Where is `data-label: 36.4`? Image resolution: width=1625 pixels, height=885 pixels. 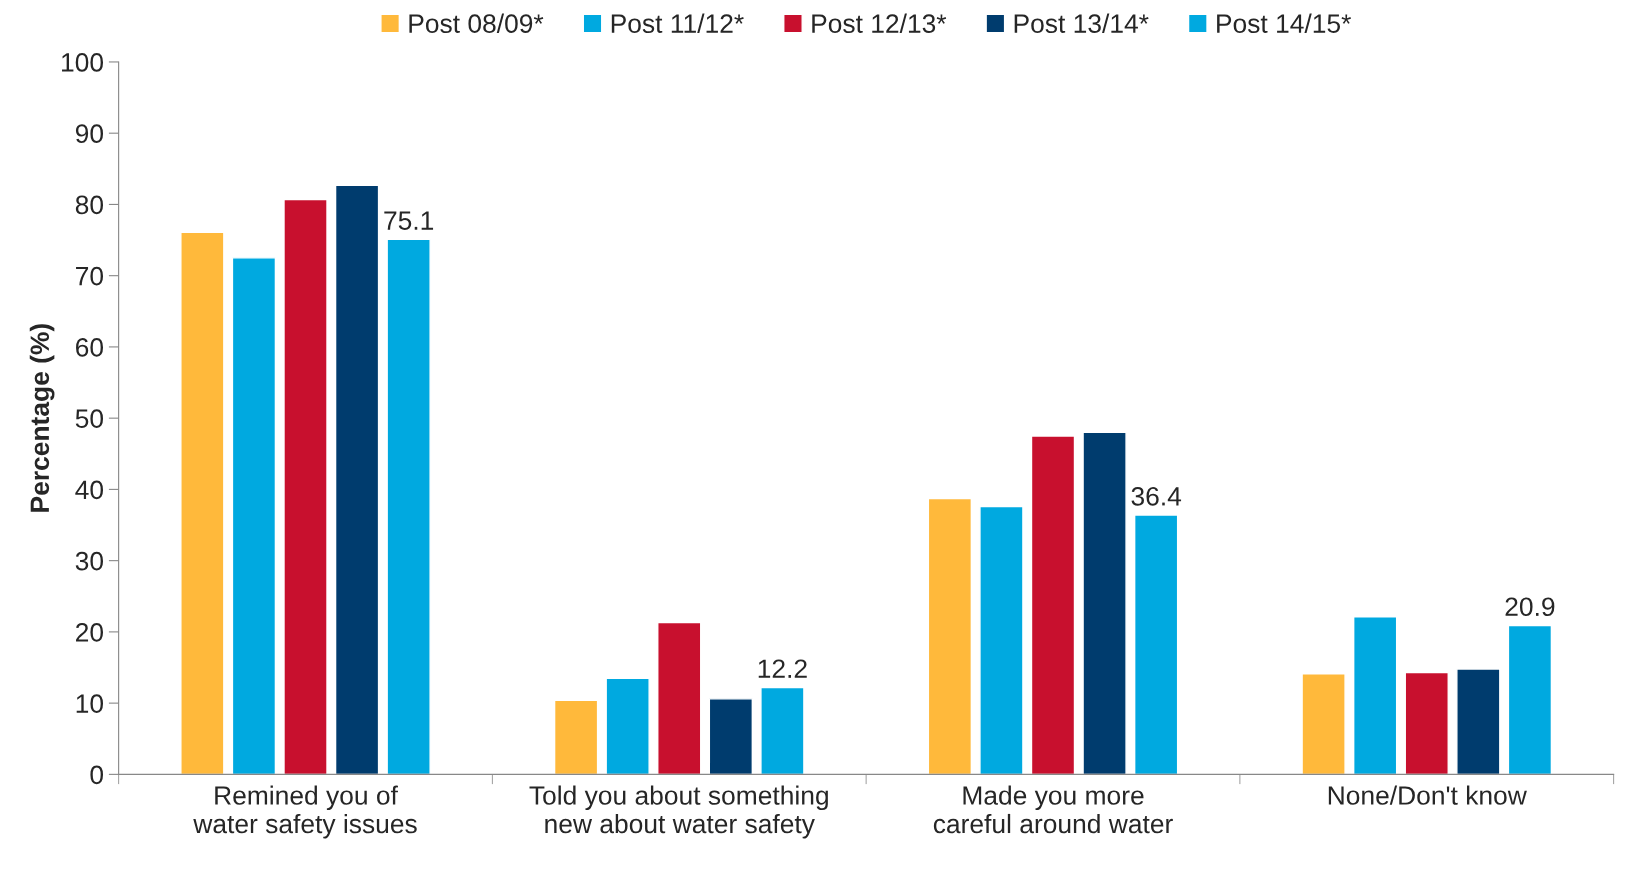 data-label: 36.4 is located at coordinates (1156, 496).